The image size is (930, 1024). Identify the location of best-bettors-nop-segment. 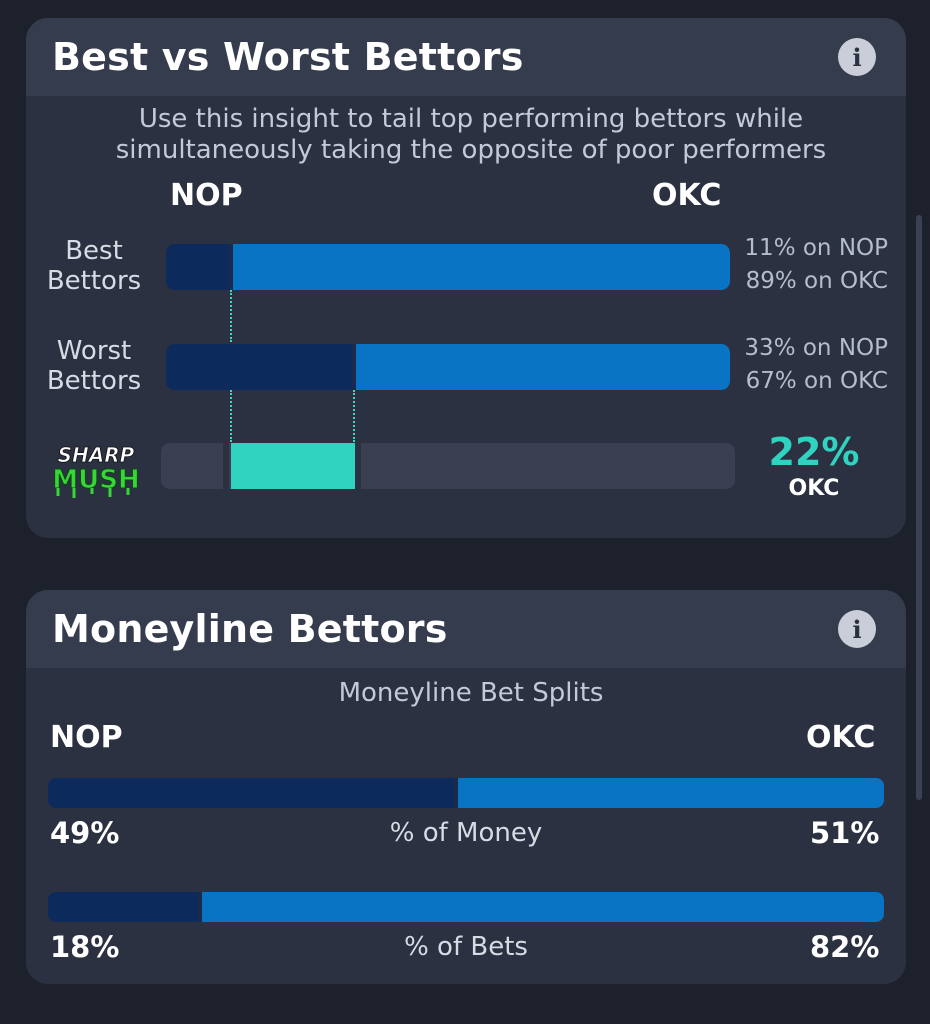
(197, 267).